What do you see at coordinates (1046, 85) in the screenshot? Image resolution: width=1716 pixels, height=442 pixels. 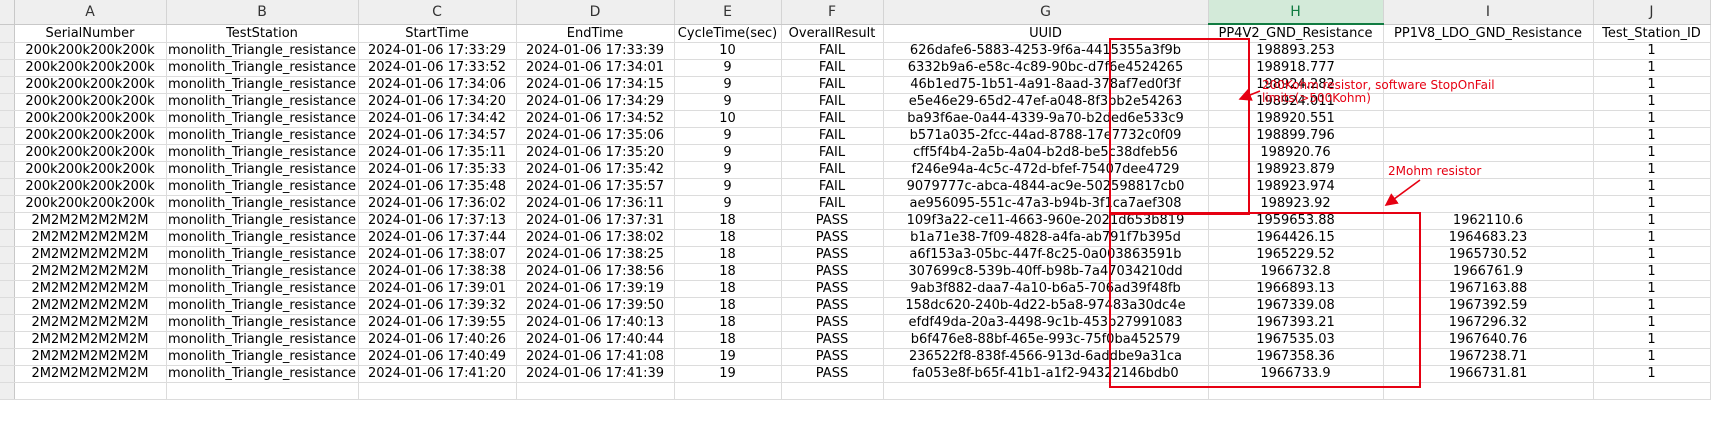 I see `cell-g: 46b1ed75-1b51-4a91-8aad-378af7ed0f3f` at bounding box center [1046, 85].